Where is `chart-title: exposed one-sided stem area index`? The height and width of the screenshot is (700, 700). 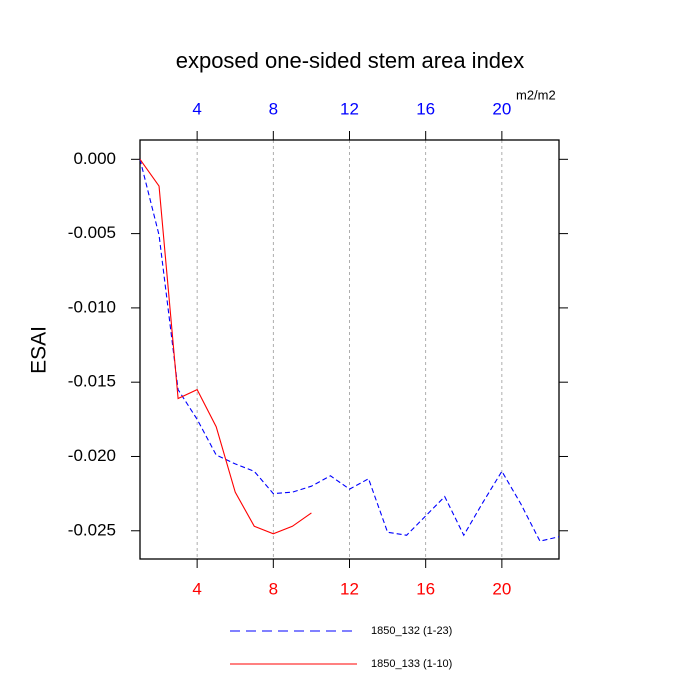 chart-title: exposed one-sided stem area index is located at coordinates (350, 60).